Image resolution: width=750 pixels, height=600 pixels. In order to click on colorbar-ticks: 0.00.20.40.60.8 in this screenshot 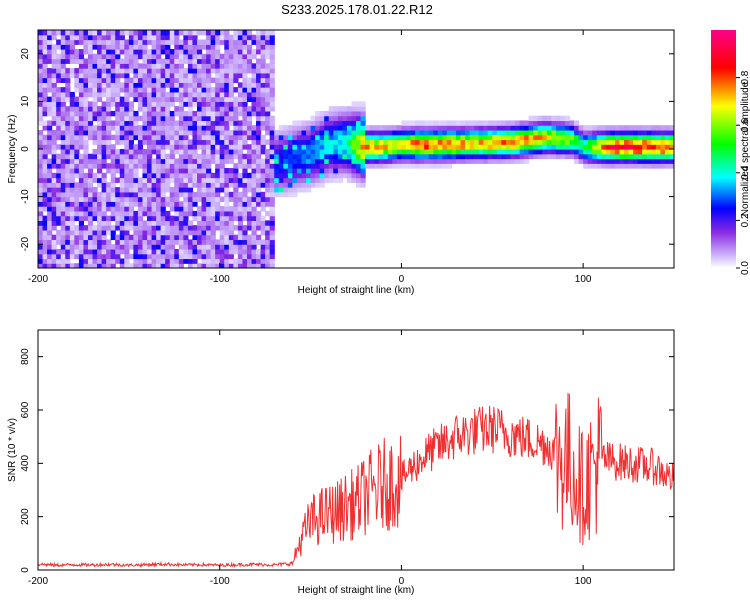, I will do `click(743, 172)`.